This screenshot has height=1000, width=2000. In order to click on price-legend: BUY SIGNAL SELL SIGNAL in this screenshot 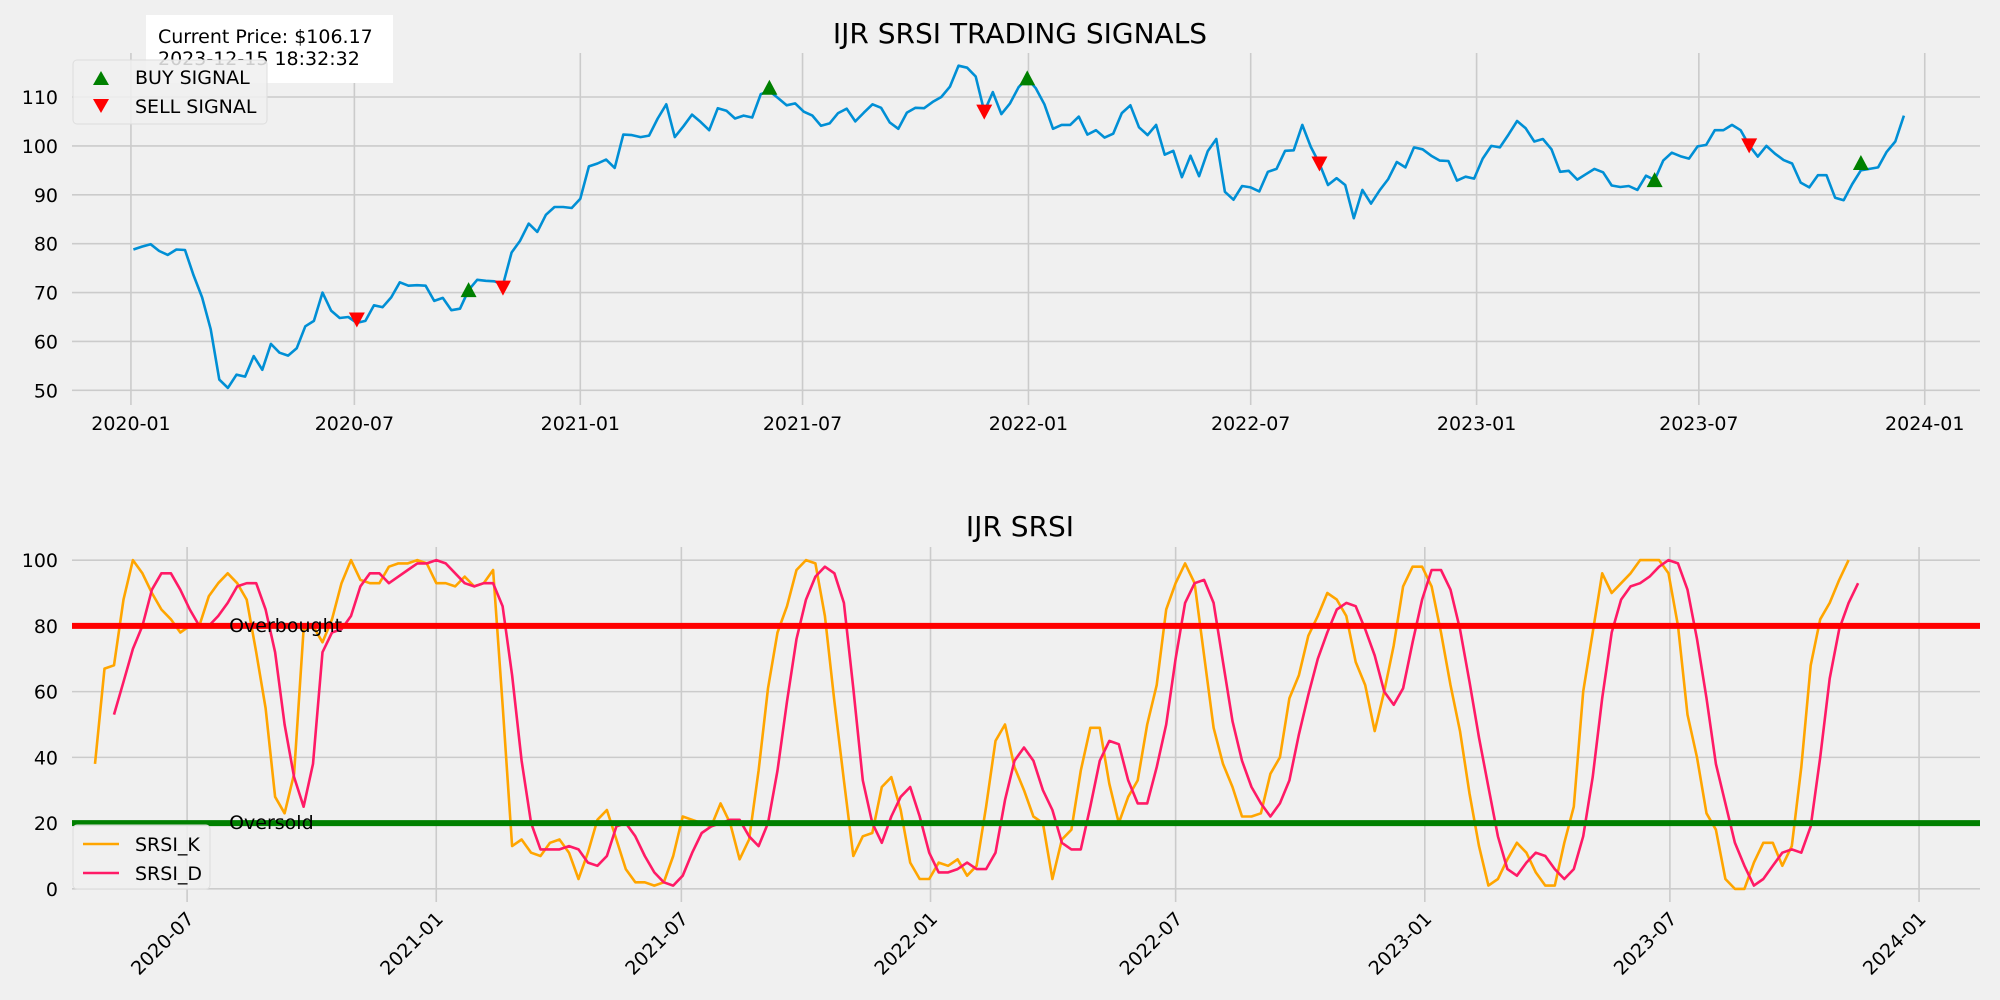, I will do `click(170, 92)`.